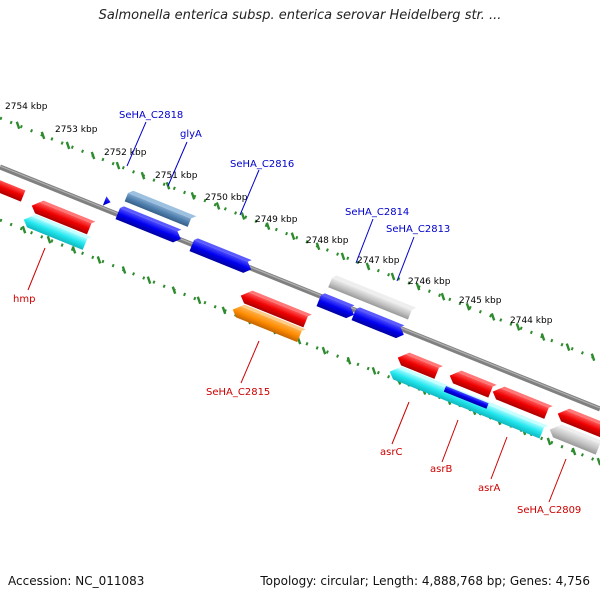  What do you see at coordinates (250, 362) in the screenshot?
I see `leader-seha-c2815` at bounding box center [250, 362].